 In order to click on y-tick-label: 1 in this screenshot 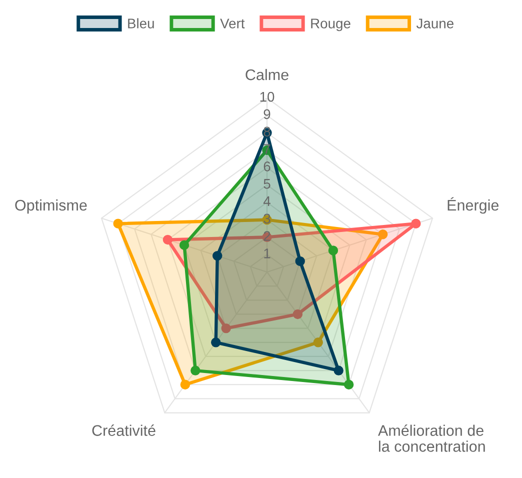, I will do `click(267, 253)`.